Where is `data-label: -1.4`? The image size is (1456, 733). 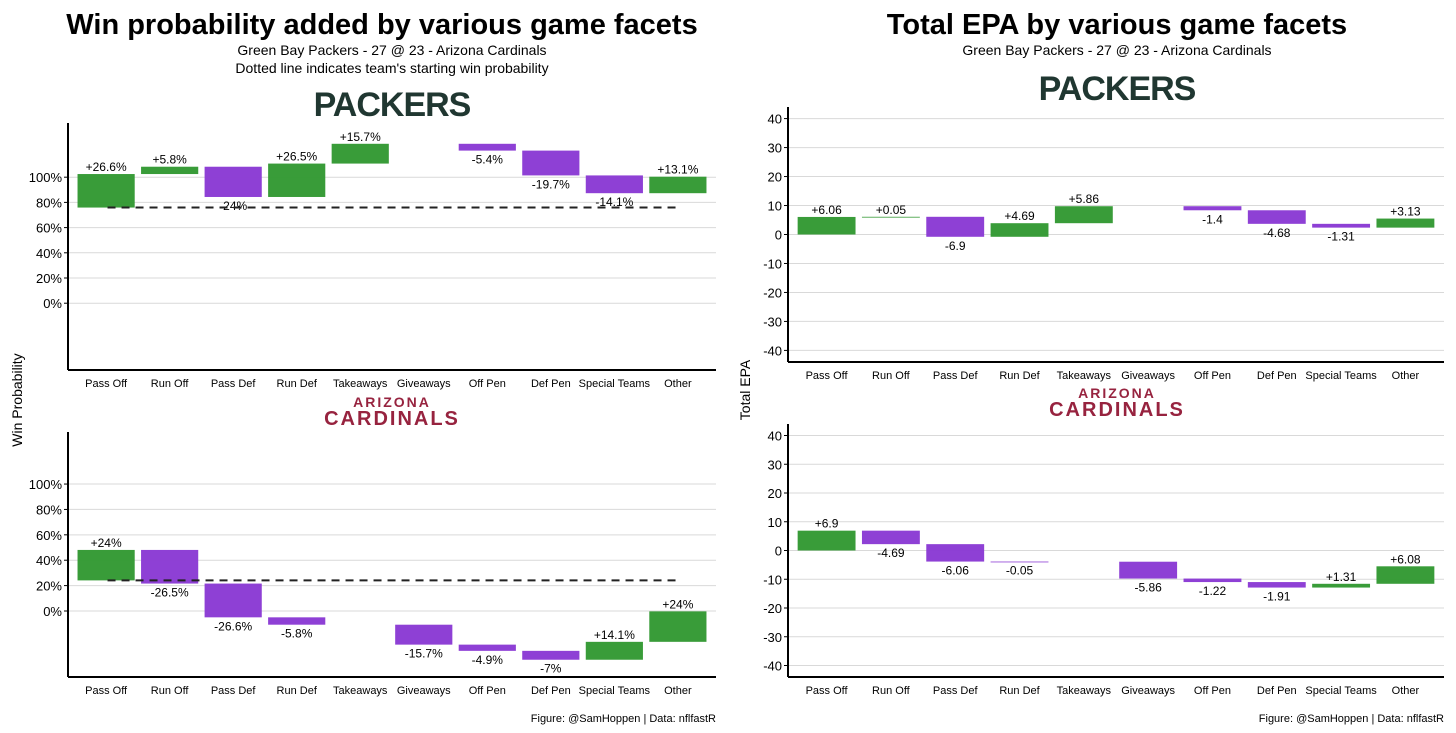 data-label: -1.4 is located at coordinates (1212, 219).